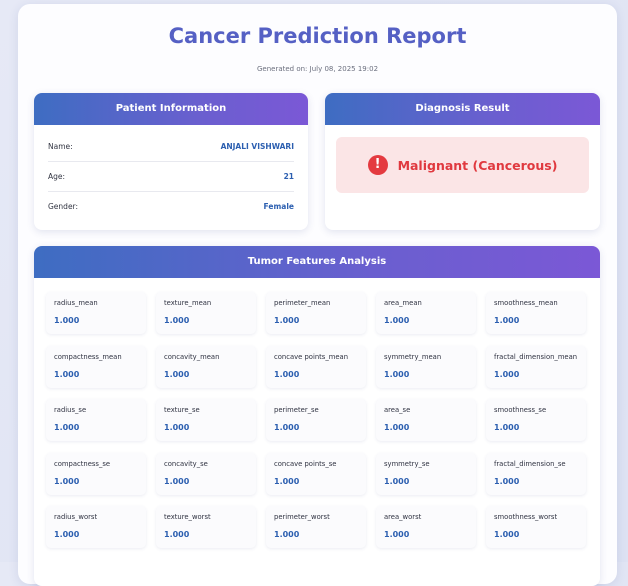 The height and width of the screenshot is (586, 628). What do you see at coordinates (70, 410) in the screenshot?
I see `feature-name: radius_se` at bounding box center [70, 410].